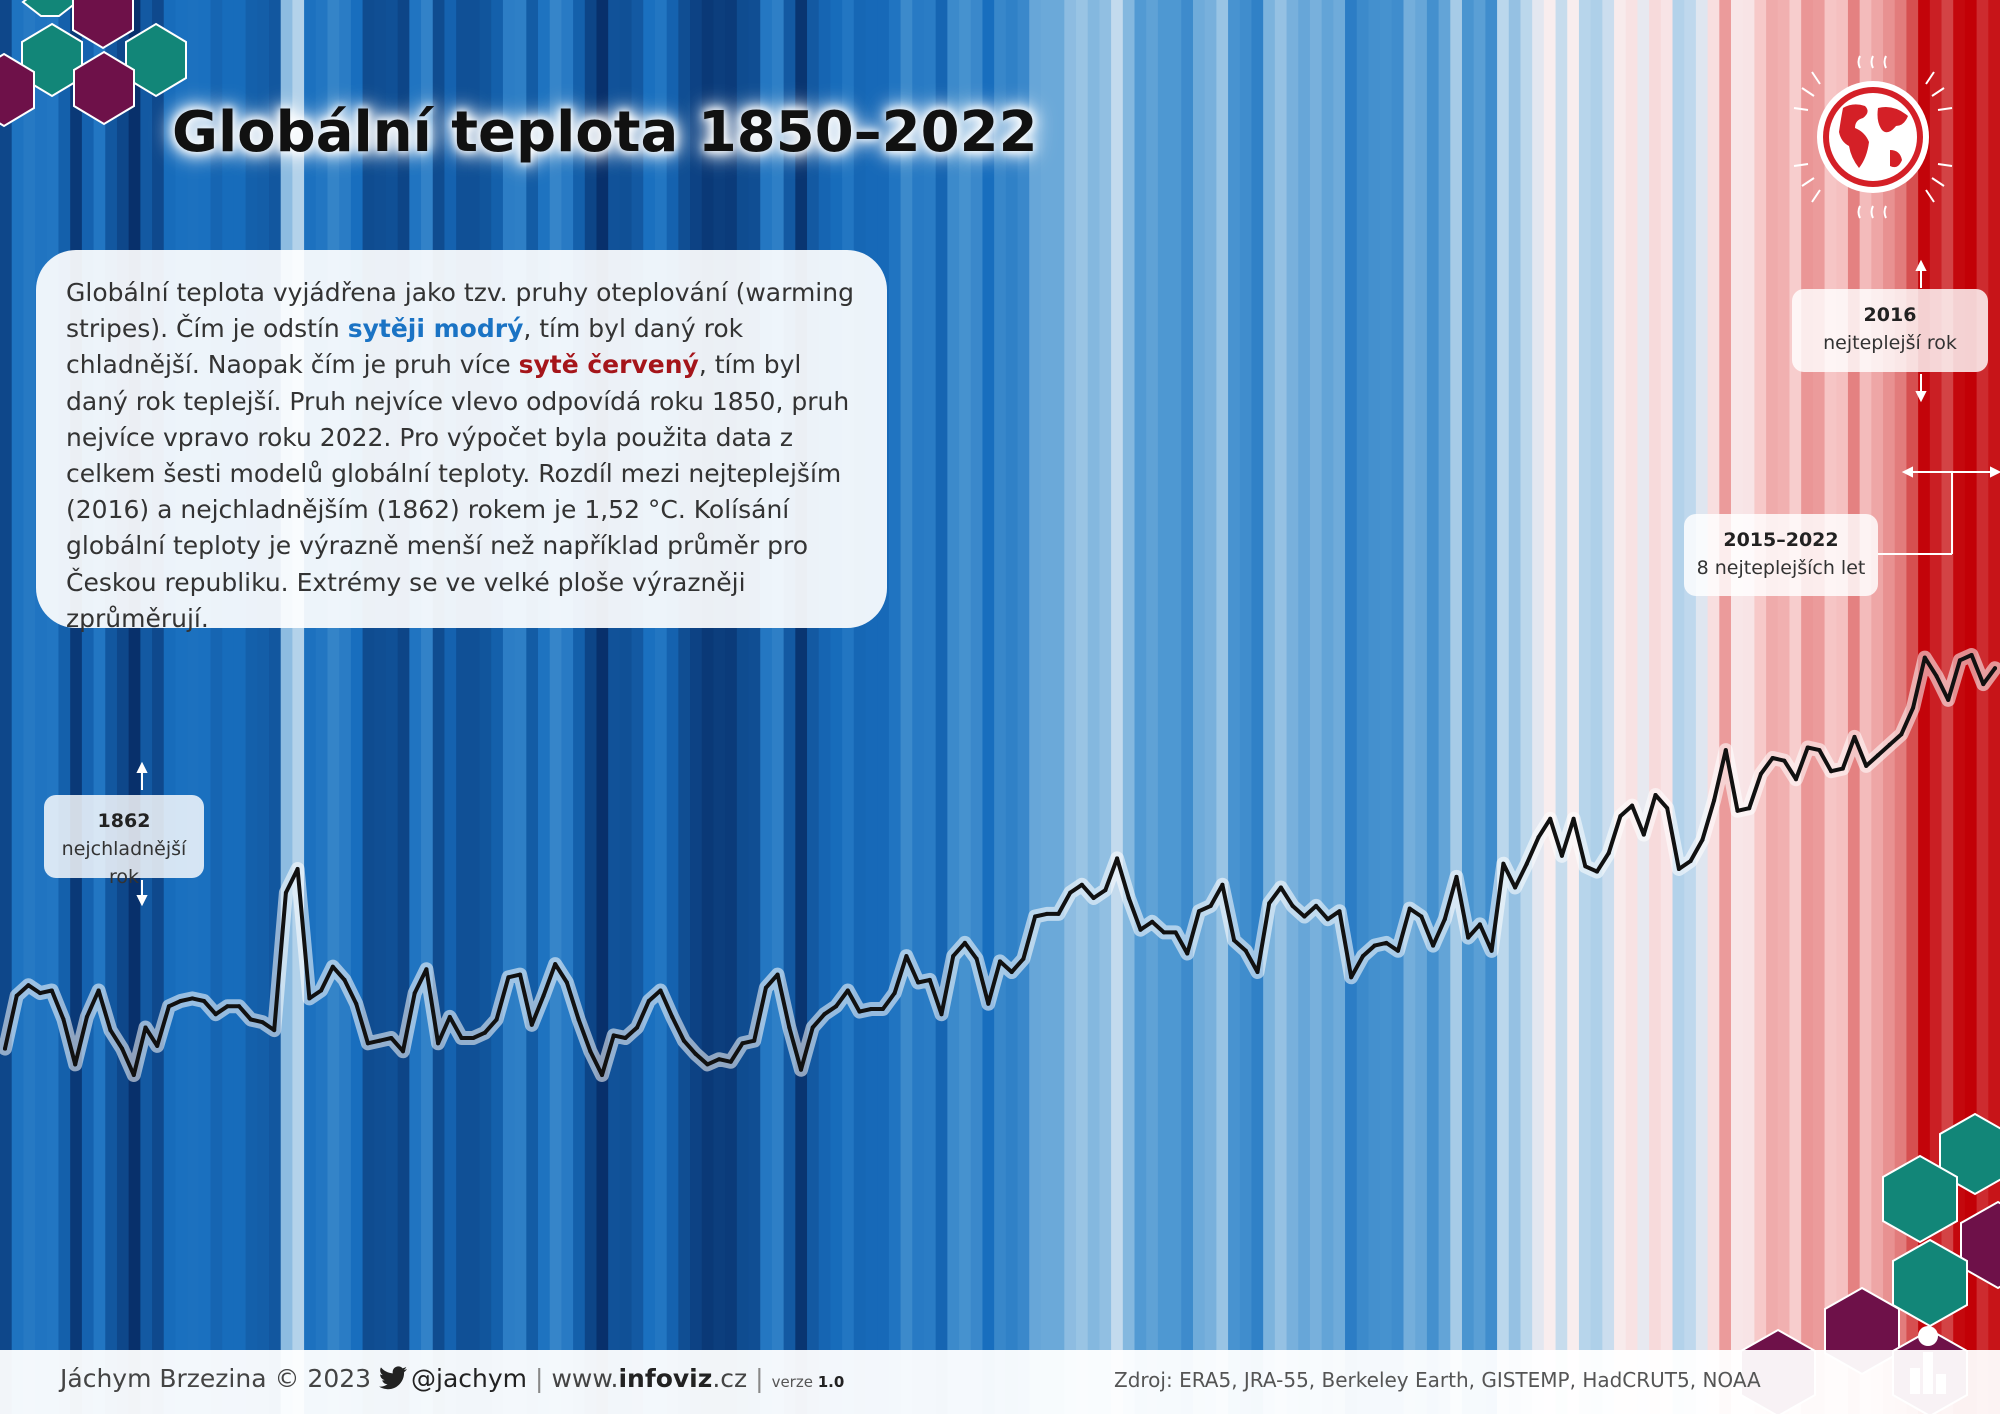 The width and height of the screenshot is (2000, 1414). What do you see at coordinates (1781, 568) in the screenshot?
I see `callout-hottest-range-label: 8 nejteplejších let` at bounding box center [1781, 568].